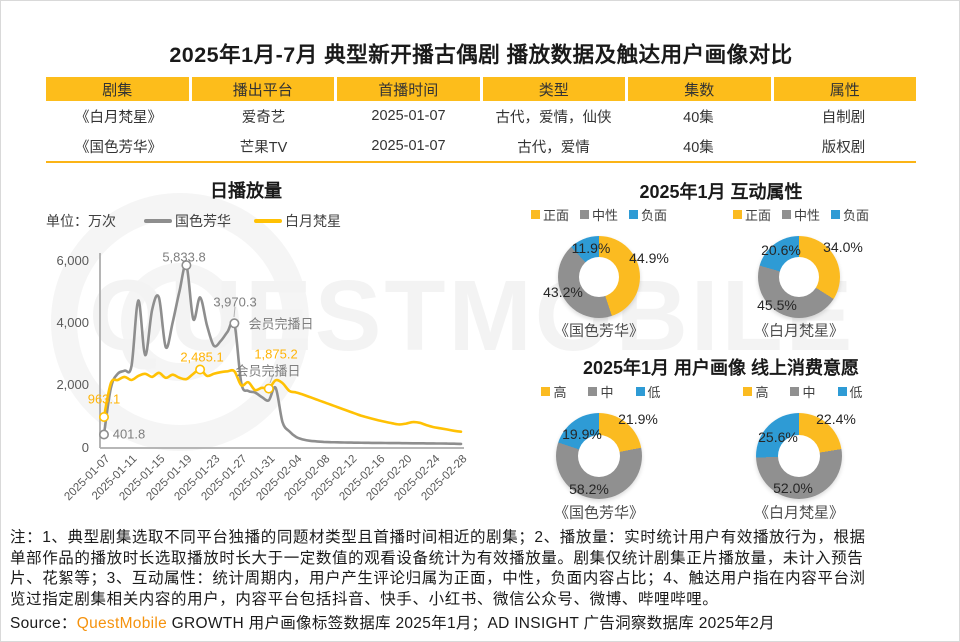 This screenshot has height=642, width=960. I want to click on page-title: 2025年1月-7月 典型新开播古偶剧 播放数据及触达用户画像对比, so click(481, 55).